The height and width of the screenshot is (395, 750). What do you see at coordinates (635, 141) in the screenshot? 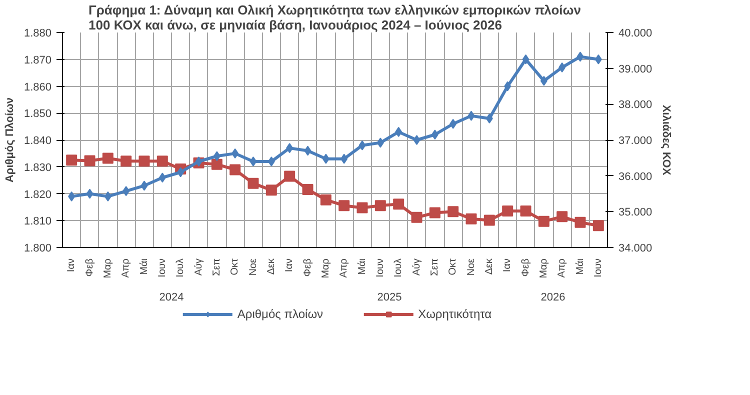
I see `y2-tick-label: 37.000` at bounding box center [635, 141].